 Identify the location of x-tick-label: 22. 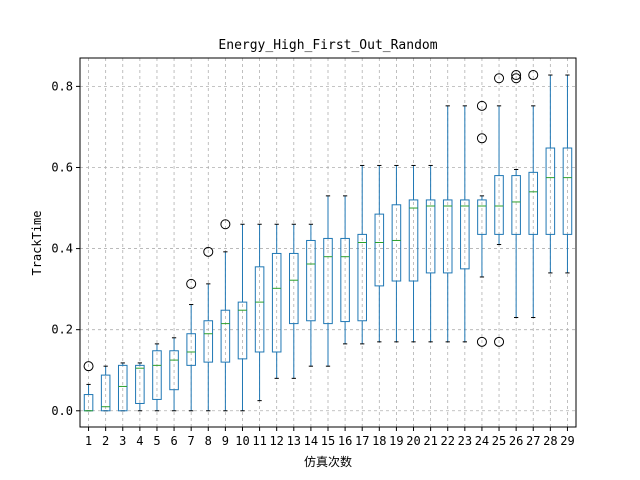
(447, 441).